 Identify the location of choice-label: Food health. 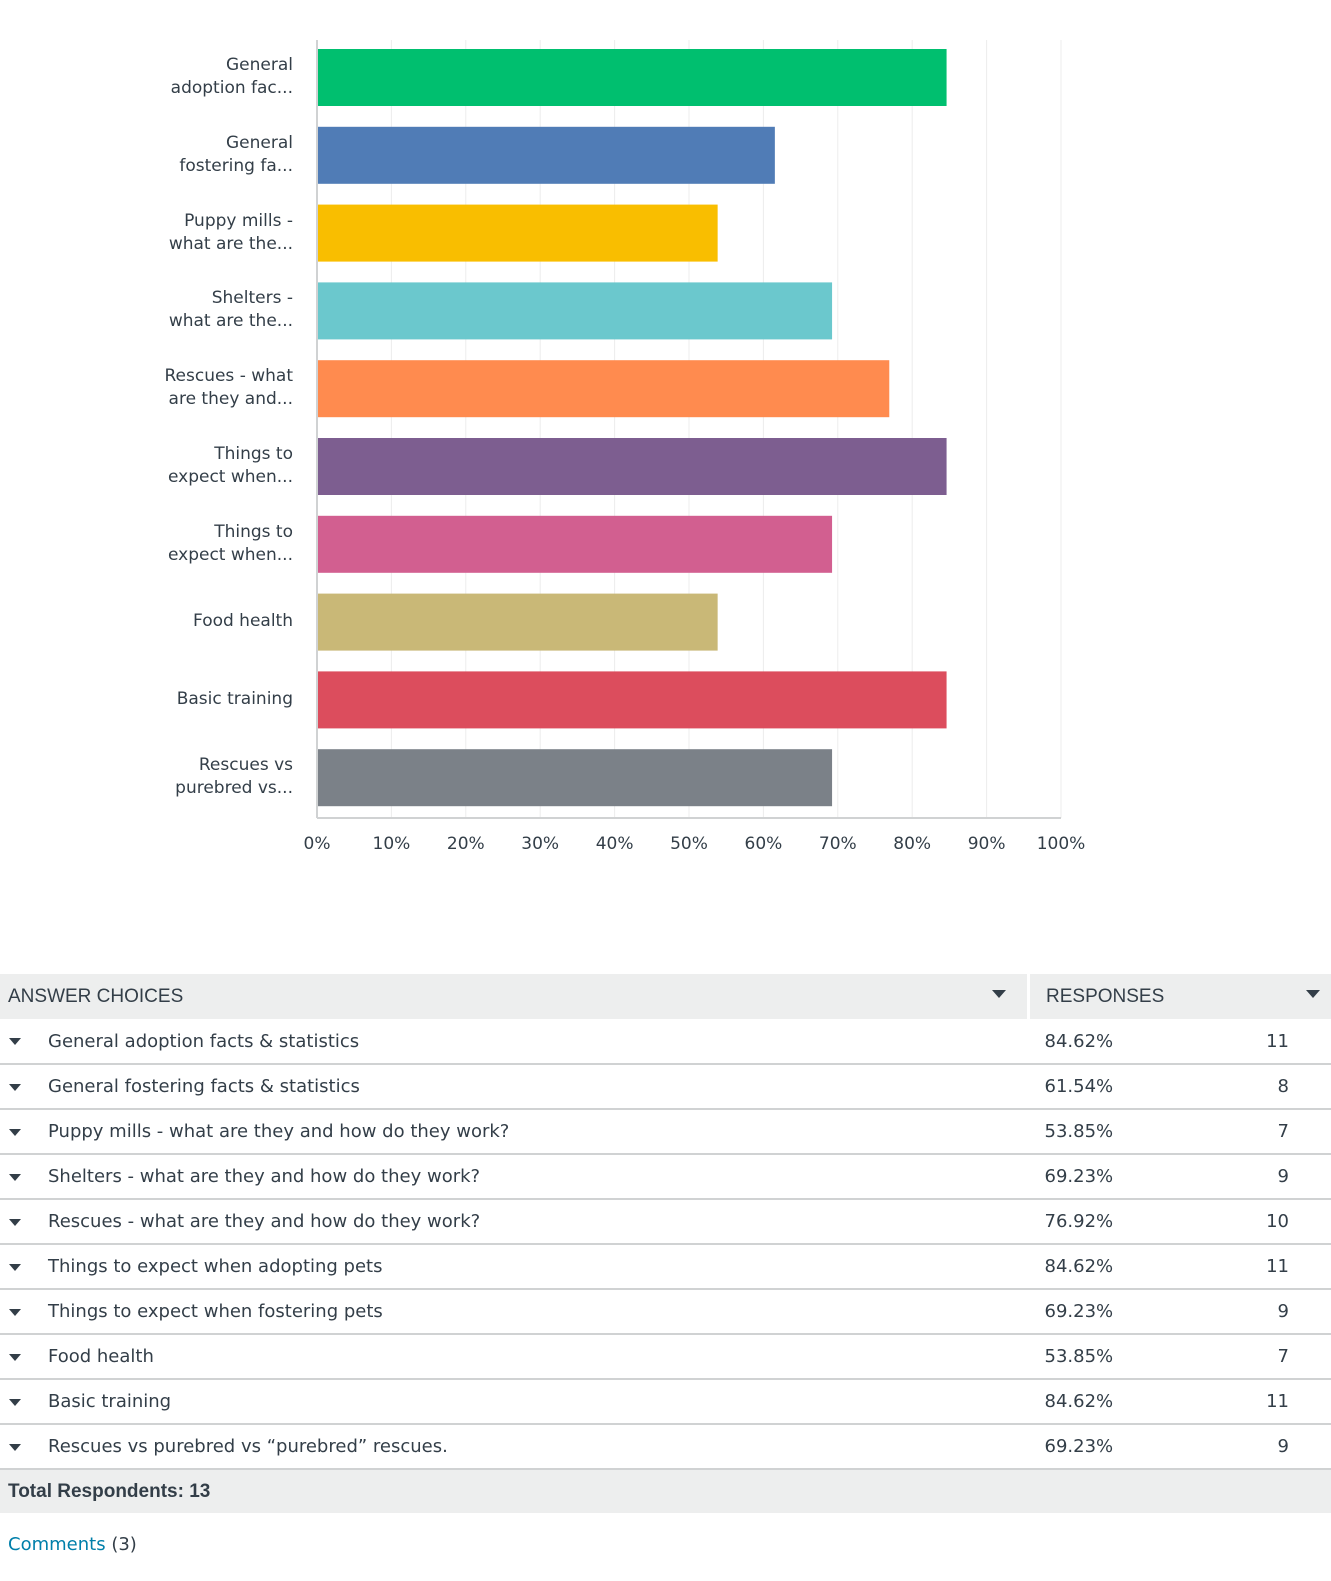
(101, 1356).